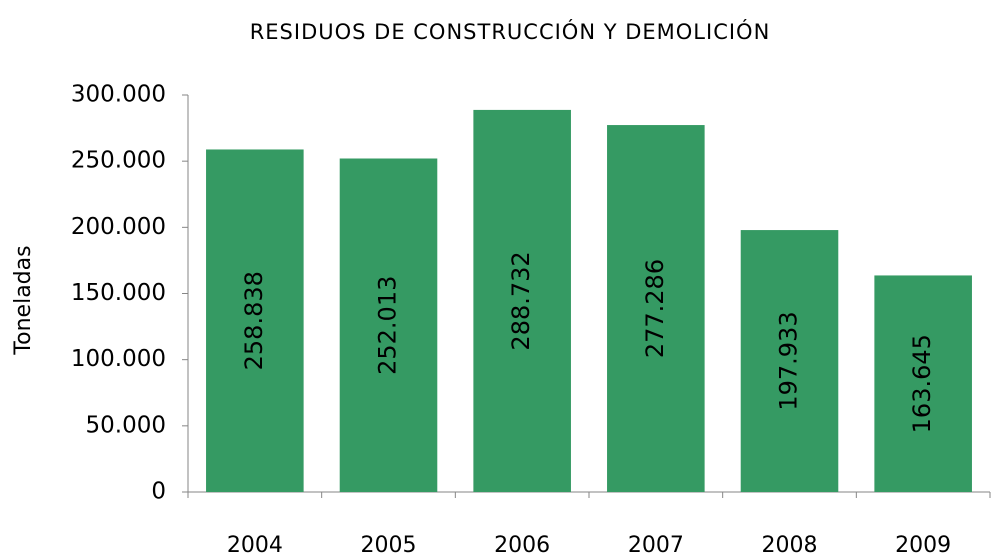 The height and width of the screenshot is (557, 992). I want to click on y-tick-label: 200.000, so click(118, 227).